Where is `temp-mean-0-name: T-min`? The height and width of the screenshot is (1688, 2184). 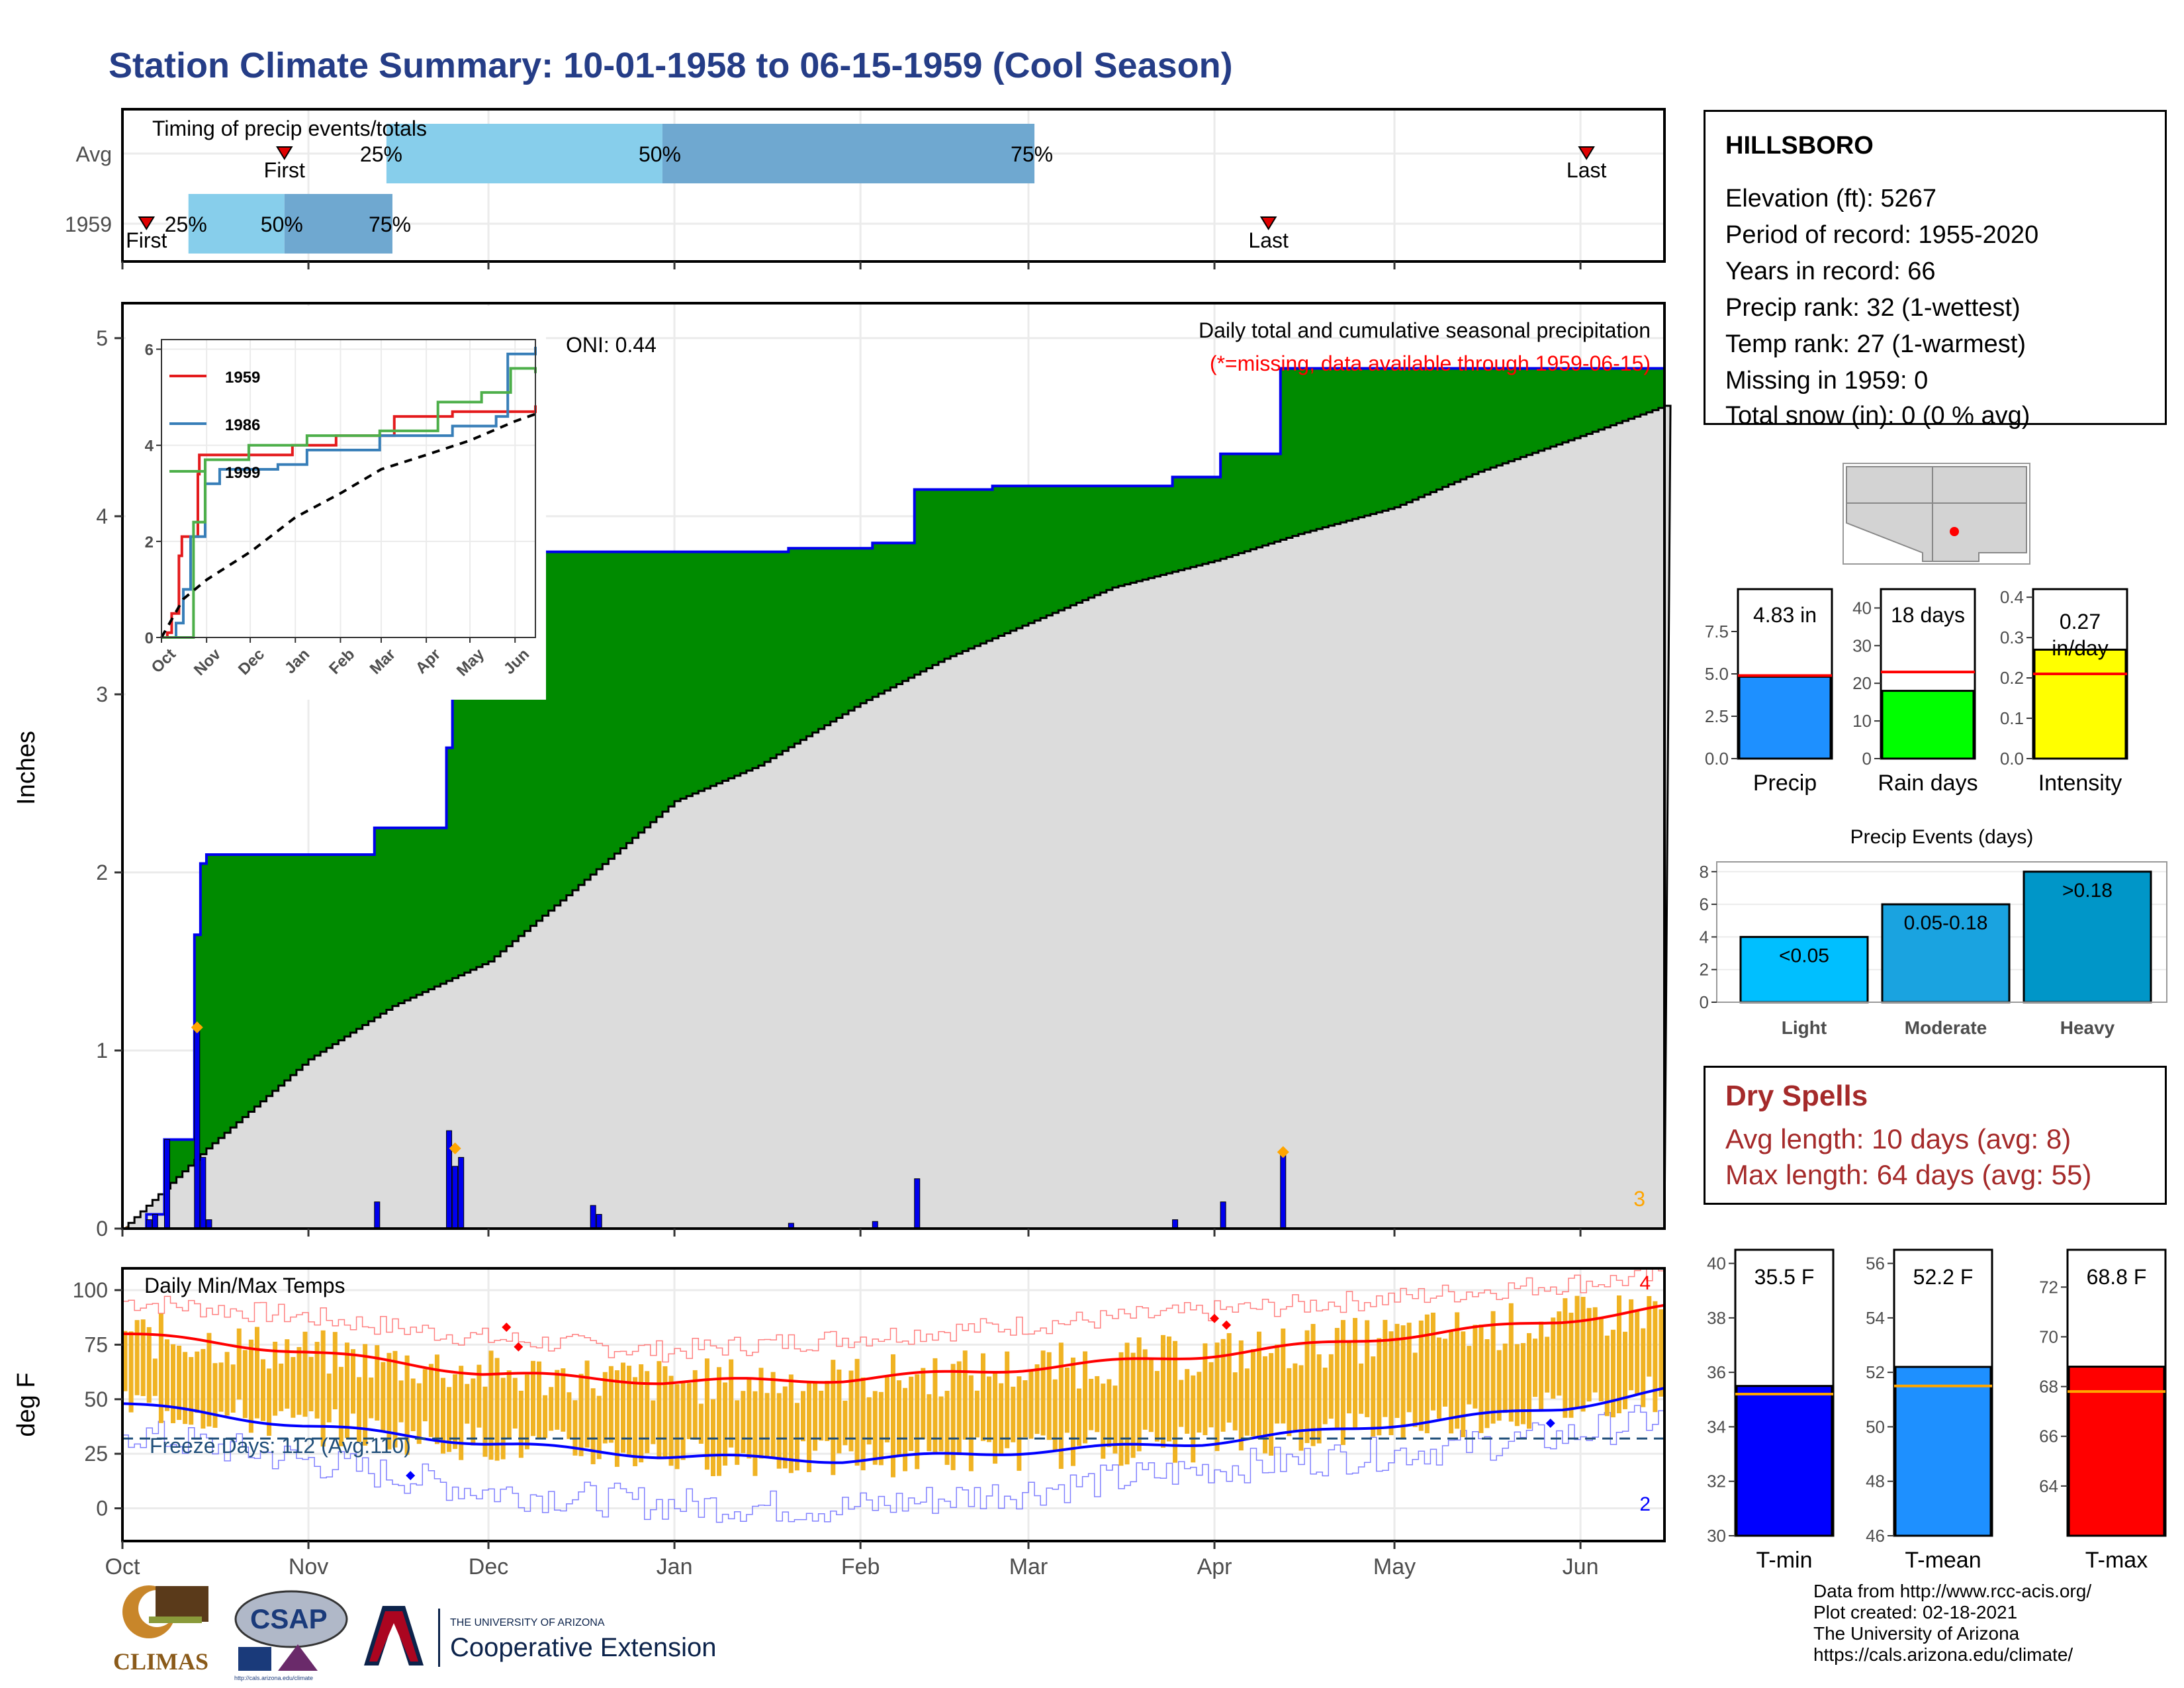
temp-mean-0-name: T-min is located at coordinates (1784, 1560).